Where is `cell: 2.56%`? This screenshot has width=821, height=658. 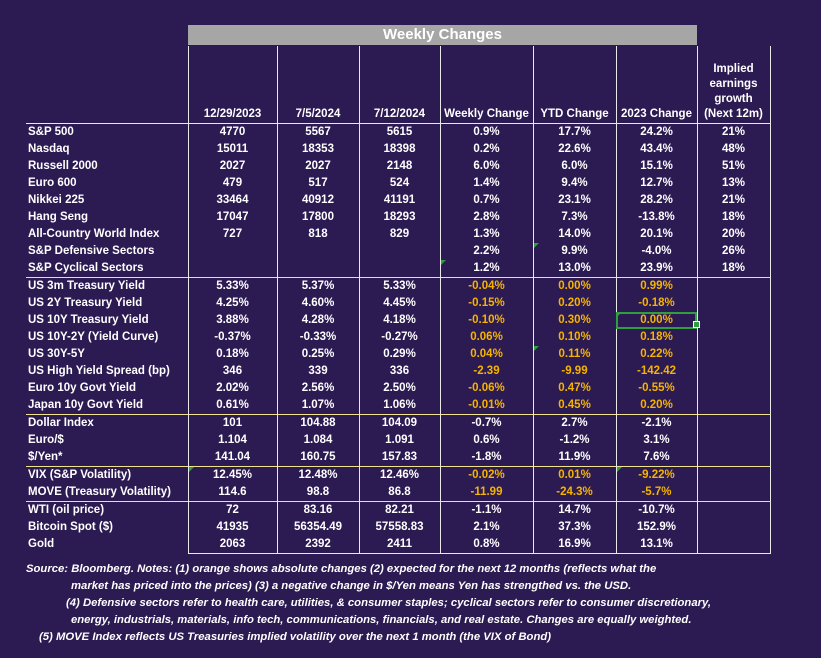
cell: 2.56% is located at coordinates (317, 388).